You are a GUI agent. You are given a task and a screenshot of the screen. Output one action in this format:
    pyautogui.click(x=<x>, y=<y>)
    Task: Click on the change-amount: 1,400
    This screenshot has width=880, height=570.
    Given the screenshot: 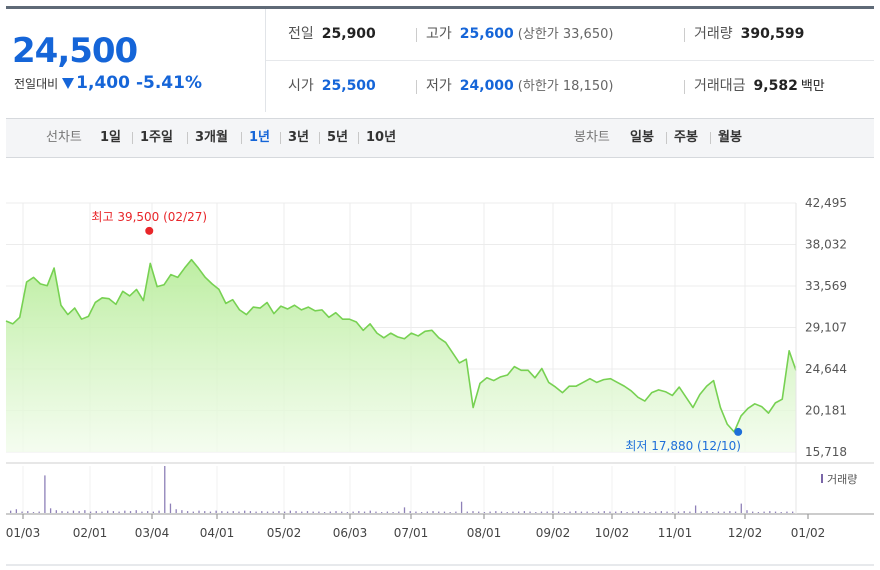 What is the action you would take?
    pyautogui.click(x=103, y=83)
    